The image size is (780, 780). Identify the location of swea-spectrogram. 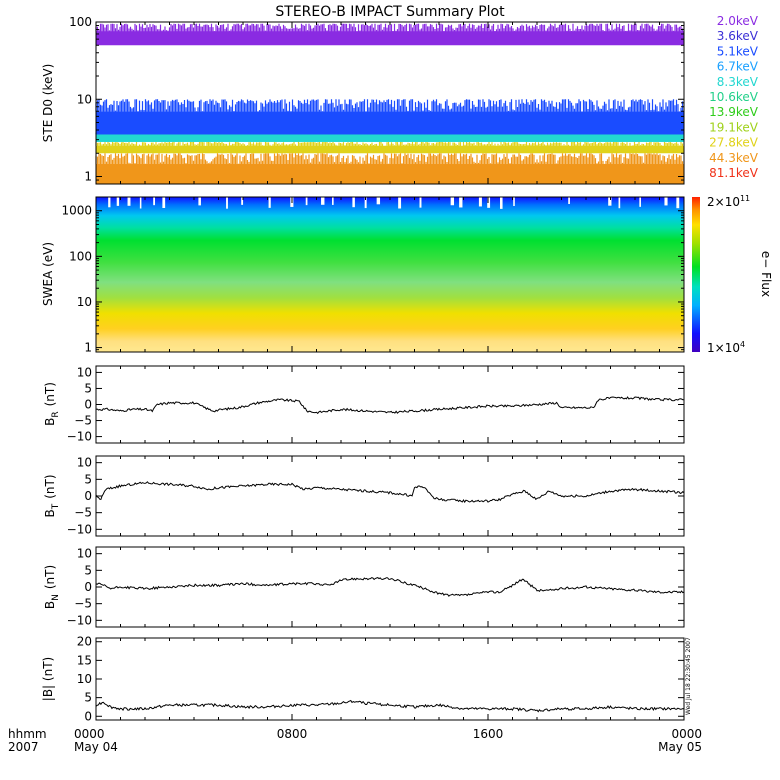
(390, 274).